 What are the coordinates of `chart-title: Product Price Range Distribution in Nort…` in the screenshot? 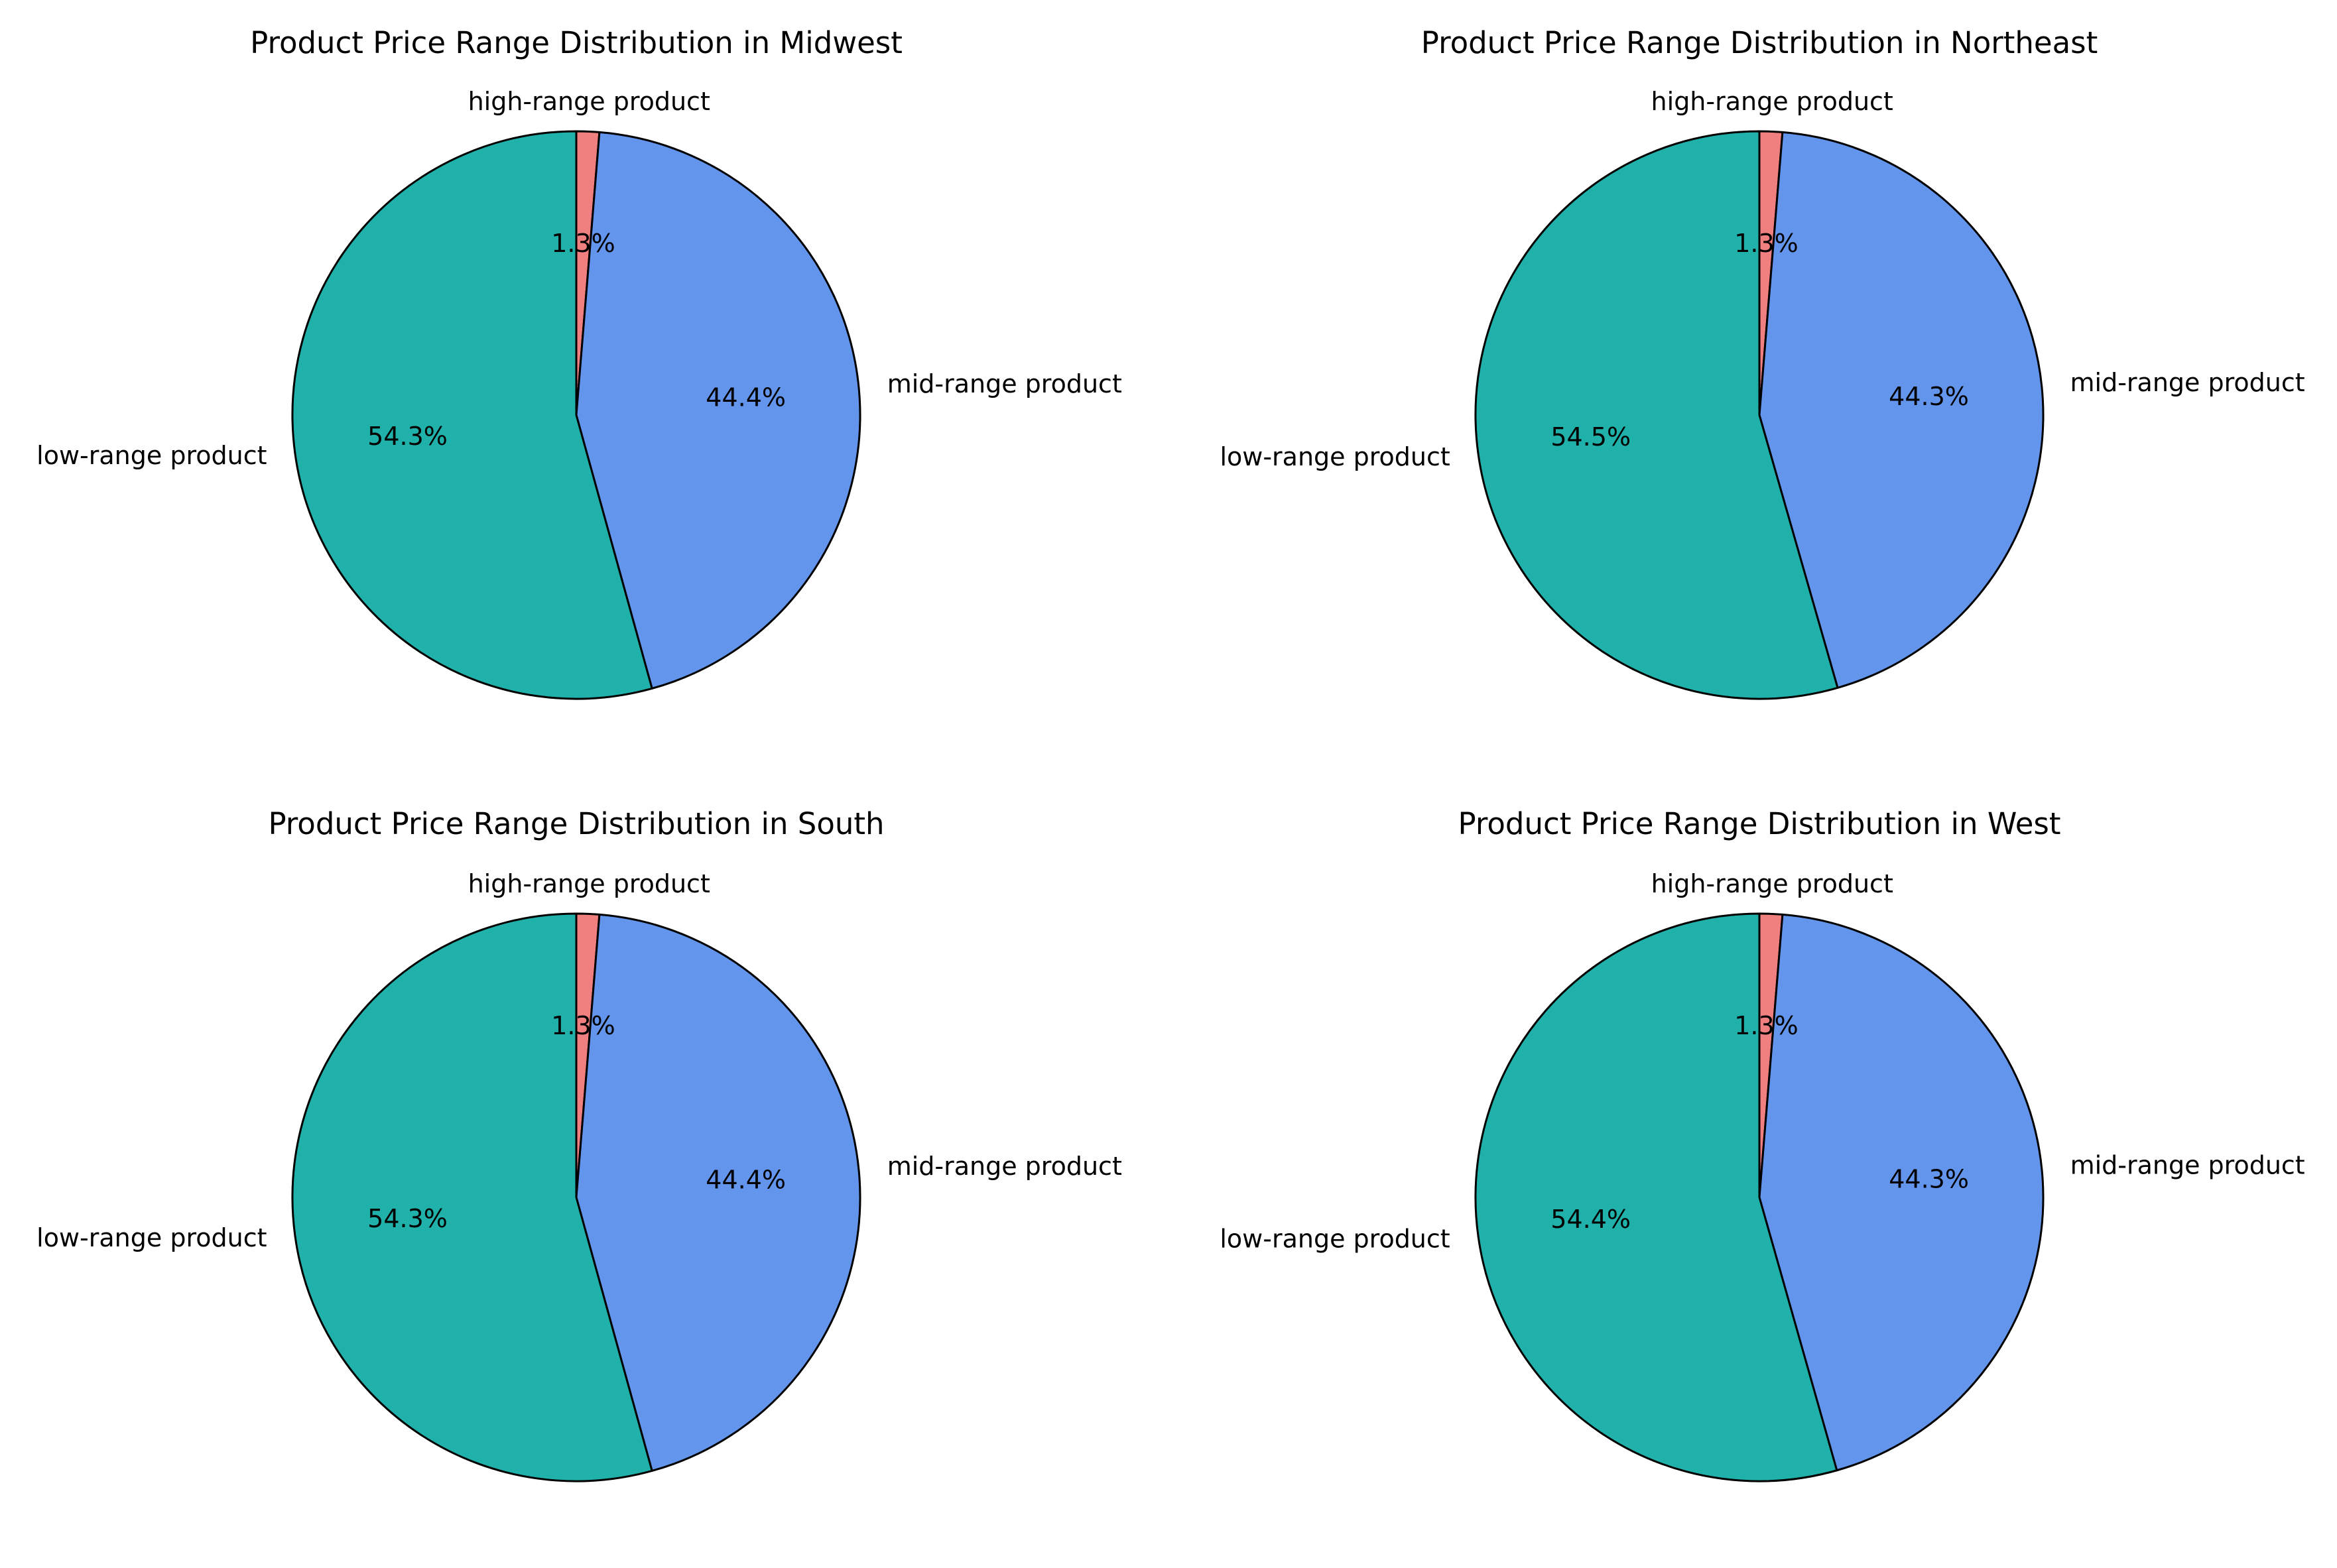 It's located at (1759, 42).